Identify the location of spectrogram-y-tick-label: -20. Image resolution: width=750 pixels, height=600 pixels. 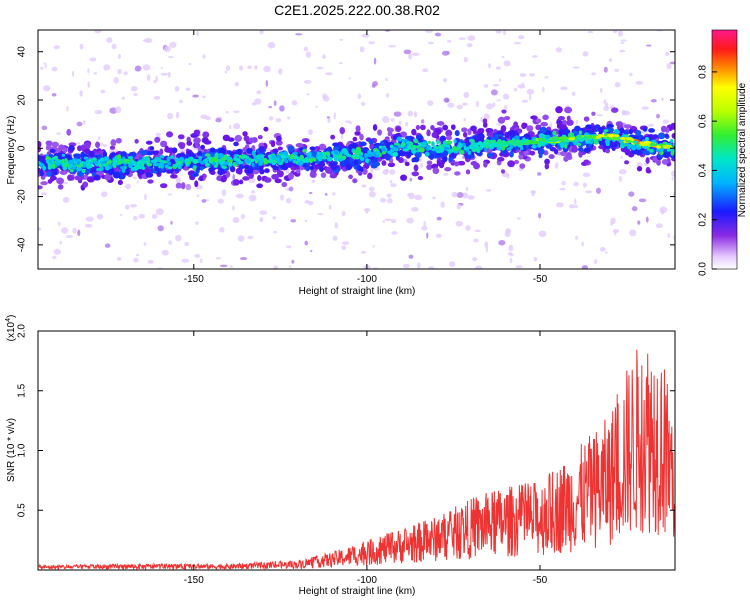
(22, 196).